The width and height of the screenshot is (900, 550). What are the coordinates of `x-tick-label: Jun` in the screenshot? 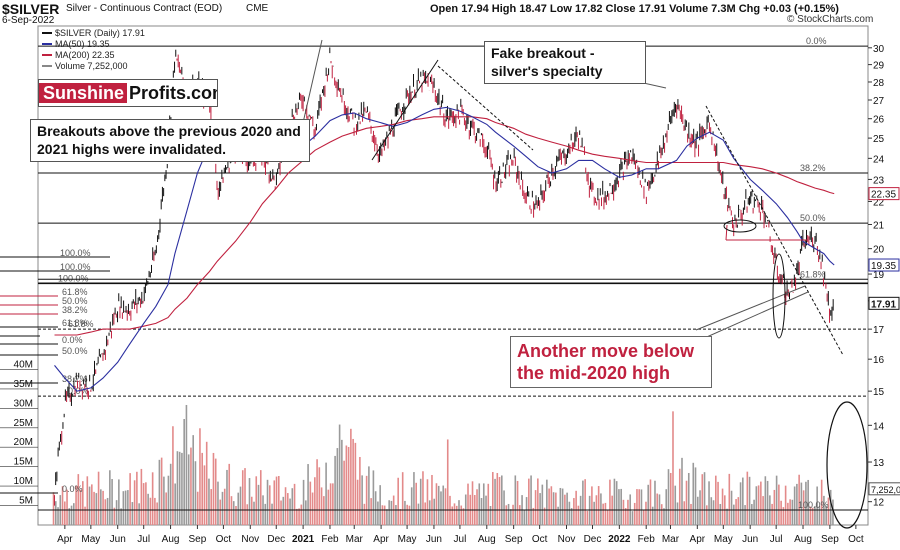 It's located at (750, 539).